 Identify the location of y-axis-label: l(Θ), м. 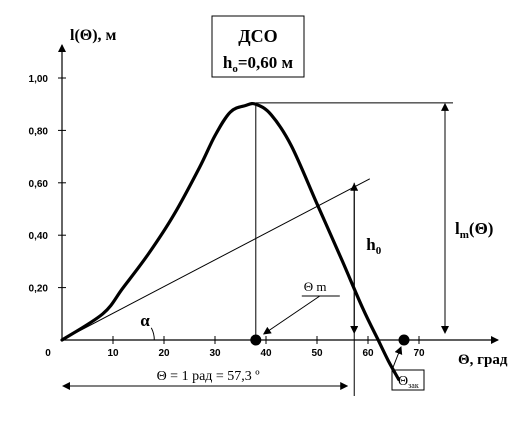
(93, 35).